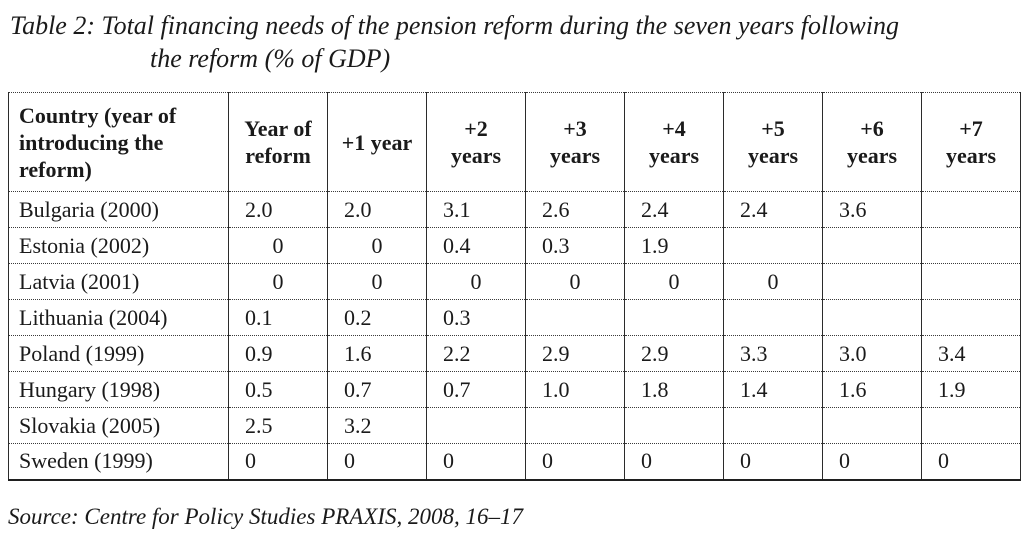  What do you see at coordinates (674, 389) in the screenshot?
I see `value-cell: 1.8` at bounding box center [674, 389].